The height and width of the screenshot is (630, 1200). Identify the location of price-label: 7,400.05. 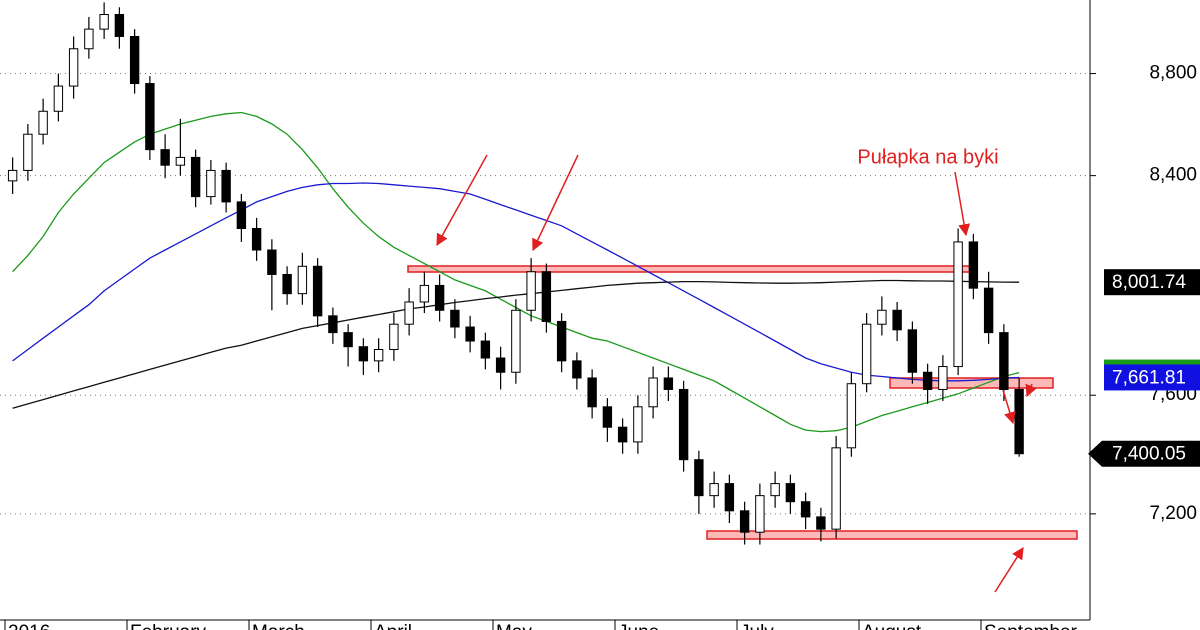
(1149, 454).